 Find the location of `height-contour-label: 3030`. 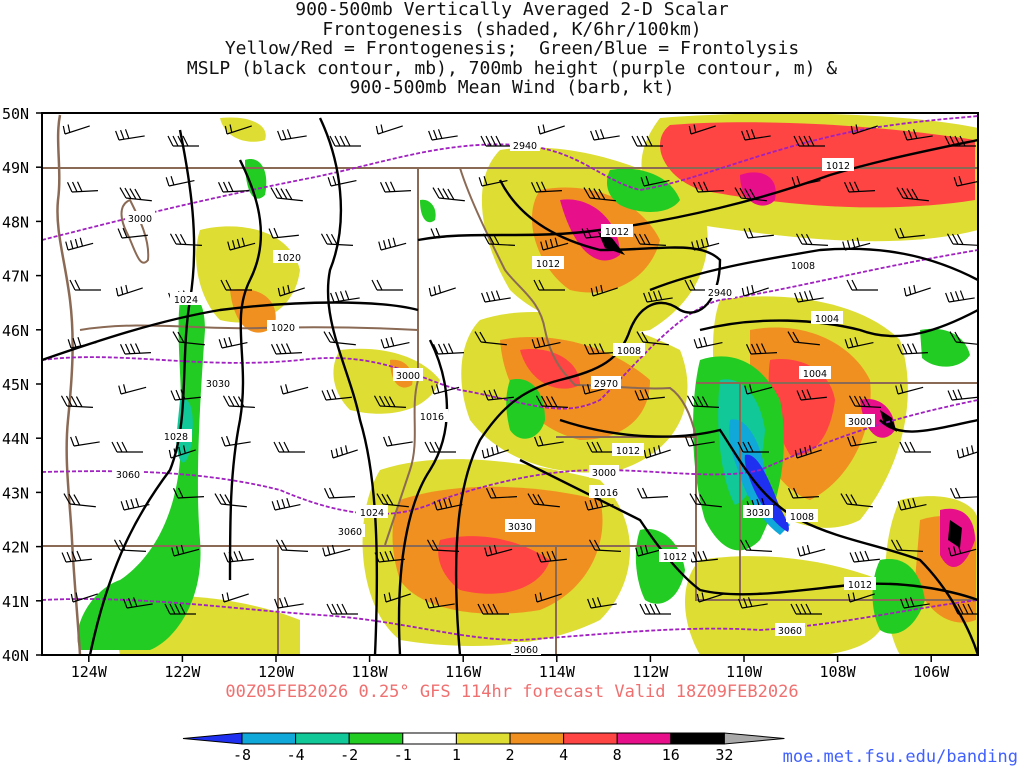

height-contour-label: 3030 is located at coordinates (758, 513).